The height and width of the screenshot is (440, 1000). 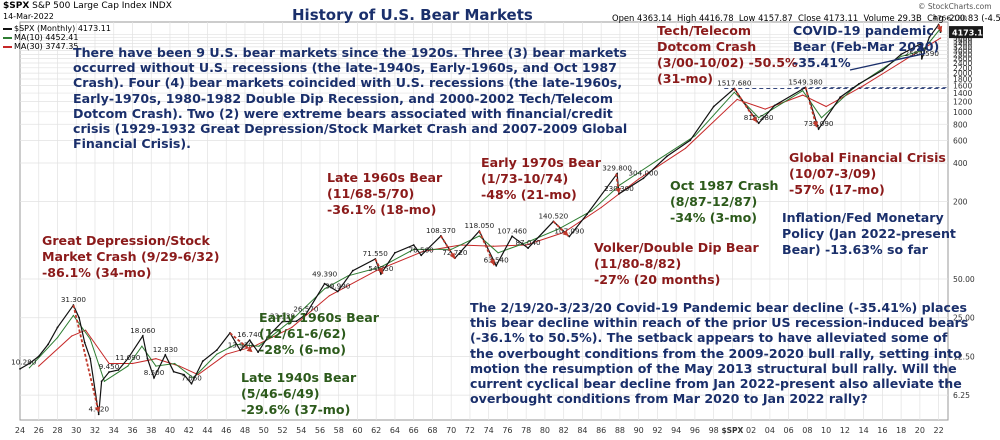 What do you see at coordinates (74, 299) in the screenshot?
I see `data-label: 31.300` at bounding box center [74, 299].